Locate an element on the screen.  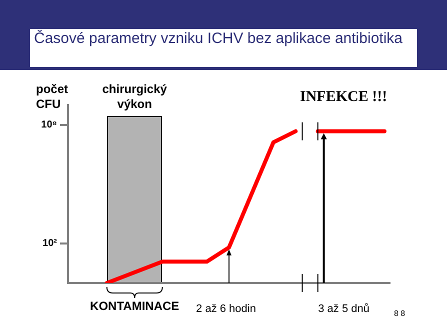
text: 3 až 5 dnů is located at coordinates (344, 309).